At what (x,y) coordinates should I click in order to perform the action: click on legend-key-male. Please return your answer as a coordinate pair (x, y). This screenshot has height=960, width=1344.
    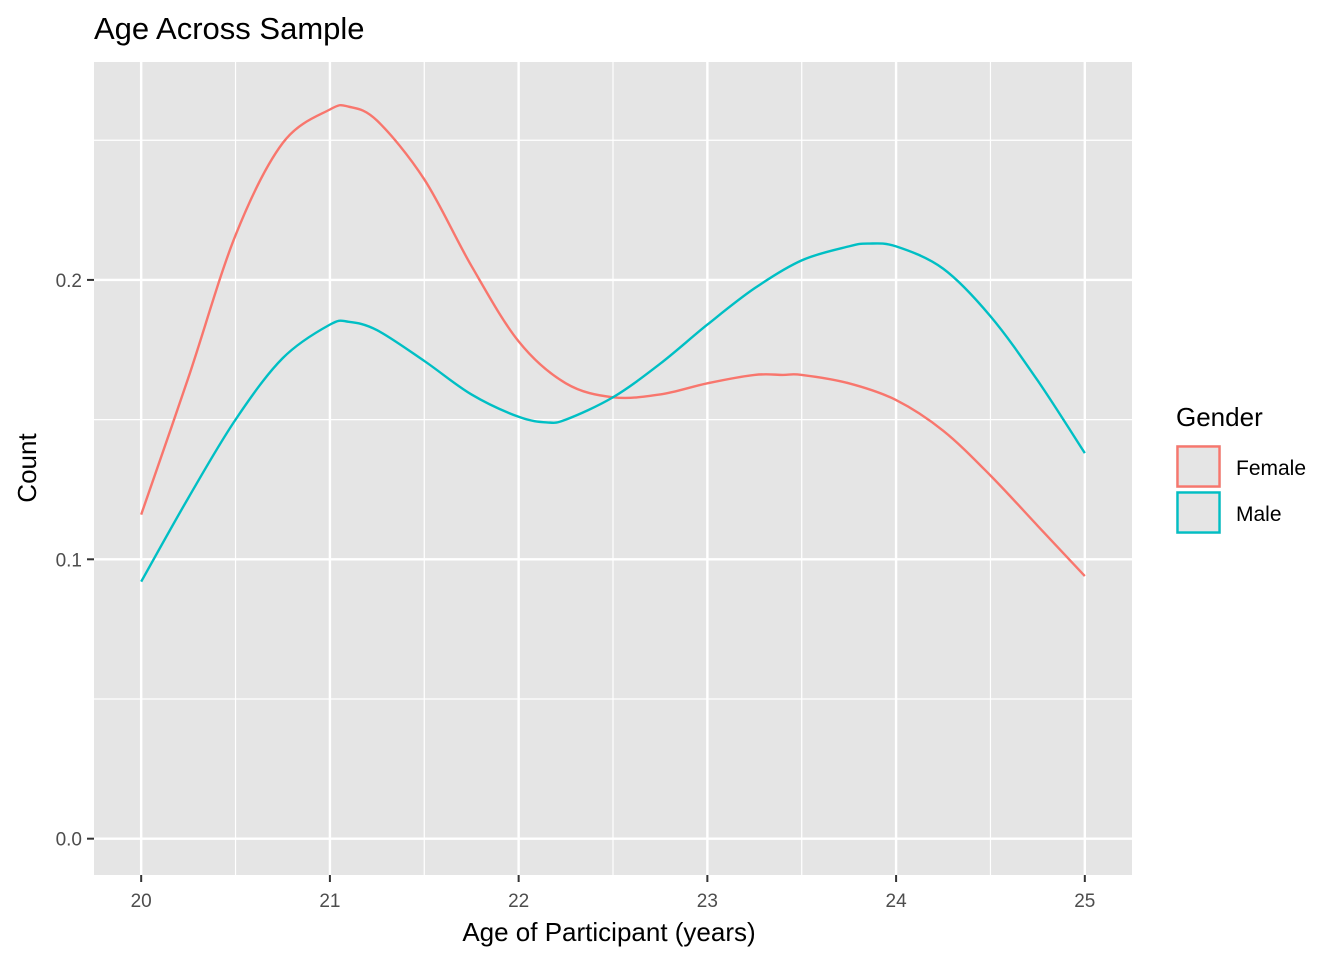
    Looking at the image, I should click on (1198, 512).